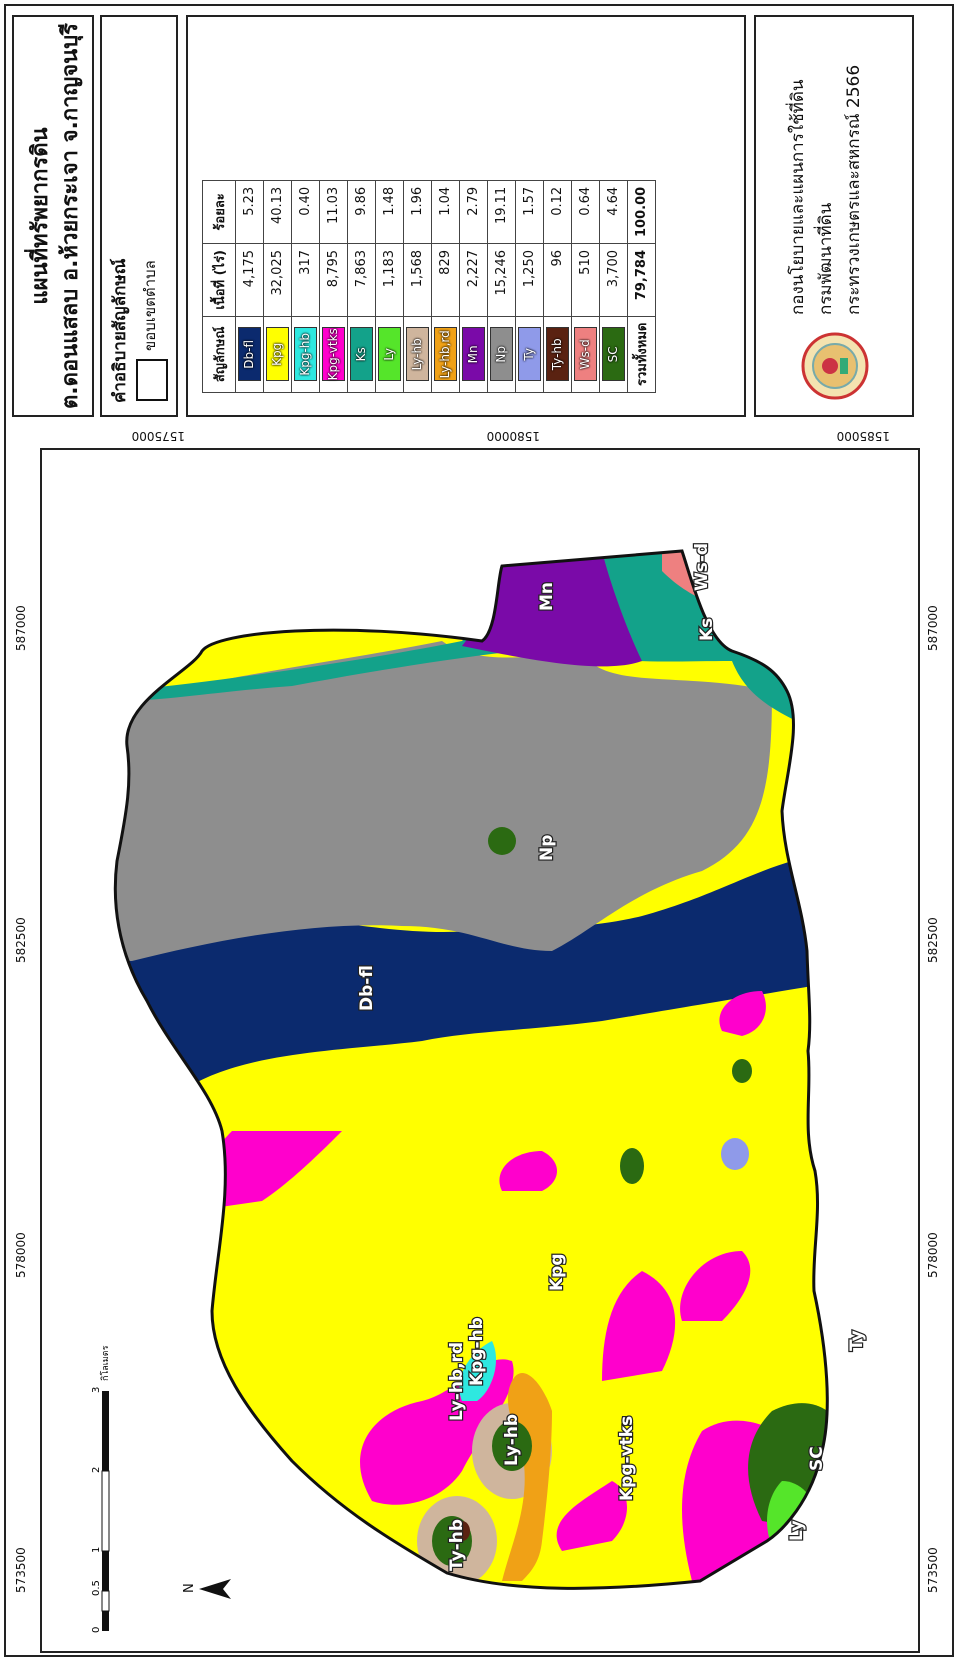  I want to click on coord-top-2: 578000, so click(21, 1255).